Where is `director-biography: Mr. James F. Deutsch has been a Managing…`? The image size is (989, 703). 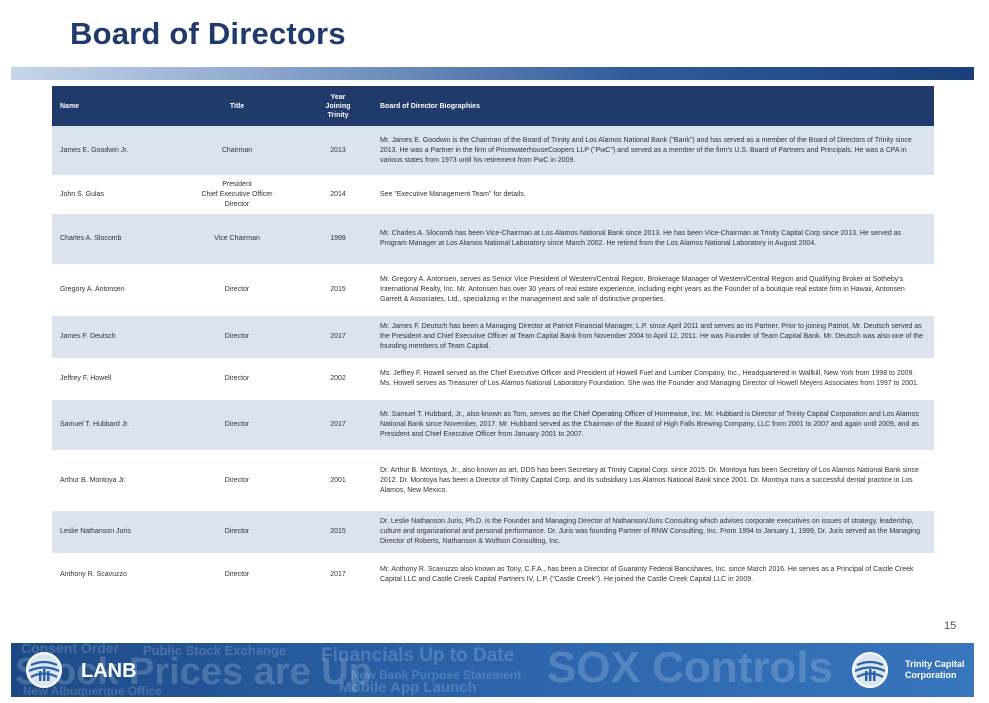
director-biography: Mr. James F. Deutsch has been a Managing… is located at coordinates (653, 337).